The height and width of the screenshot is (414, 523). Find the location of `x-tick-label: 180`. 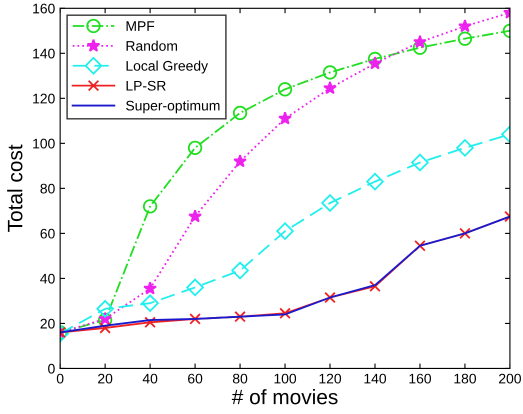

x-tick-label: 180 is located at coordinates (465, 379).